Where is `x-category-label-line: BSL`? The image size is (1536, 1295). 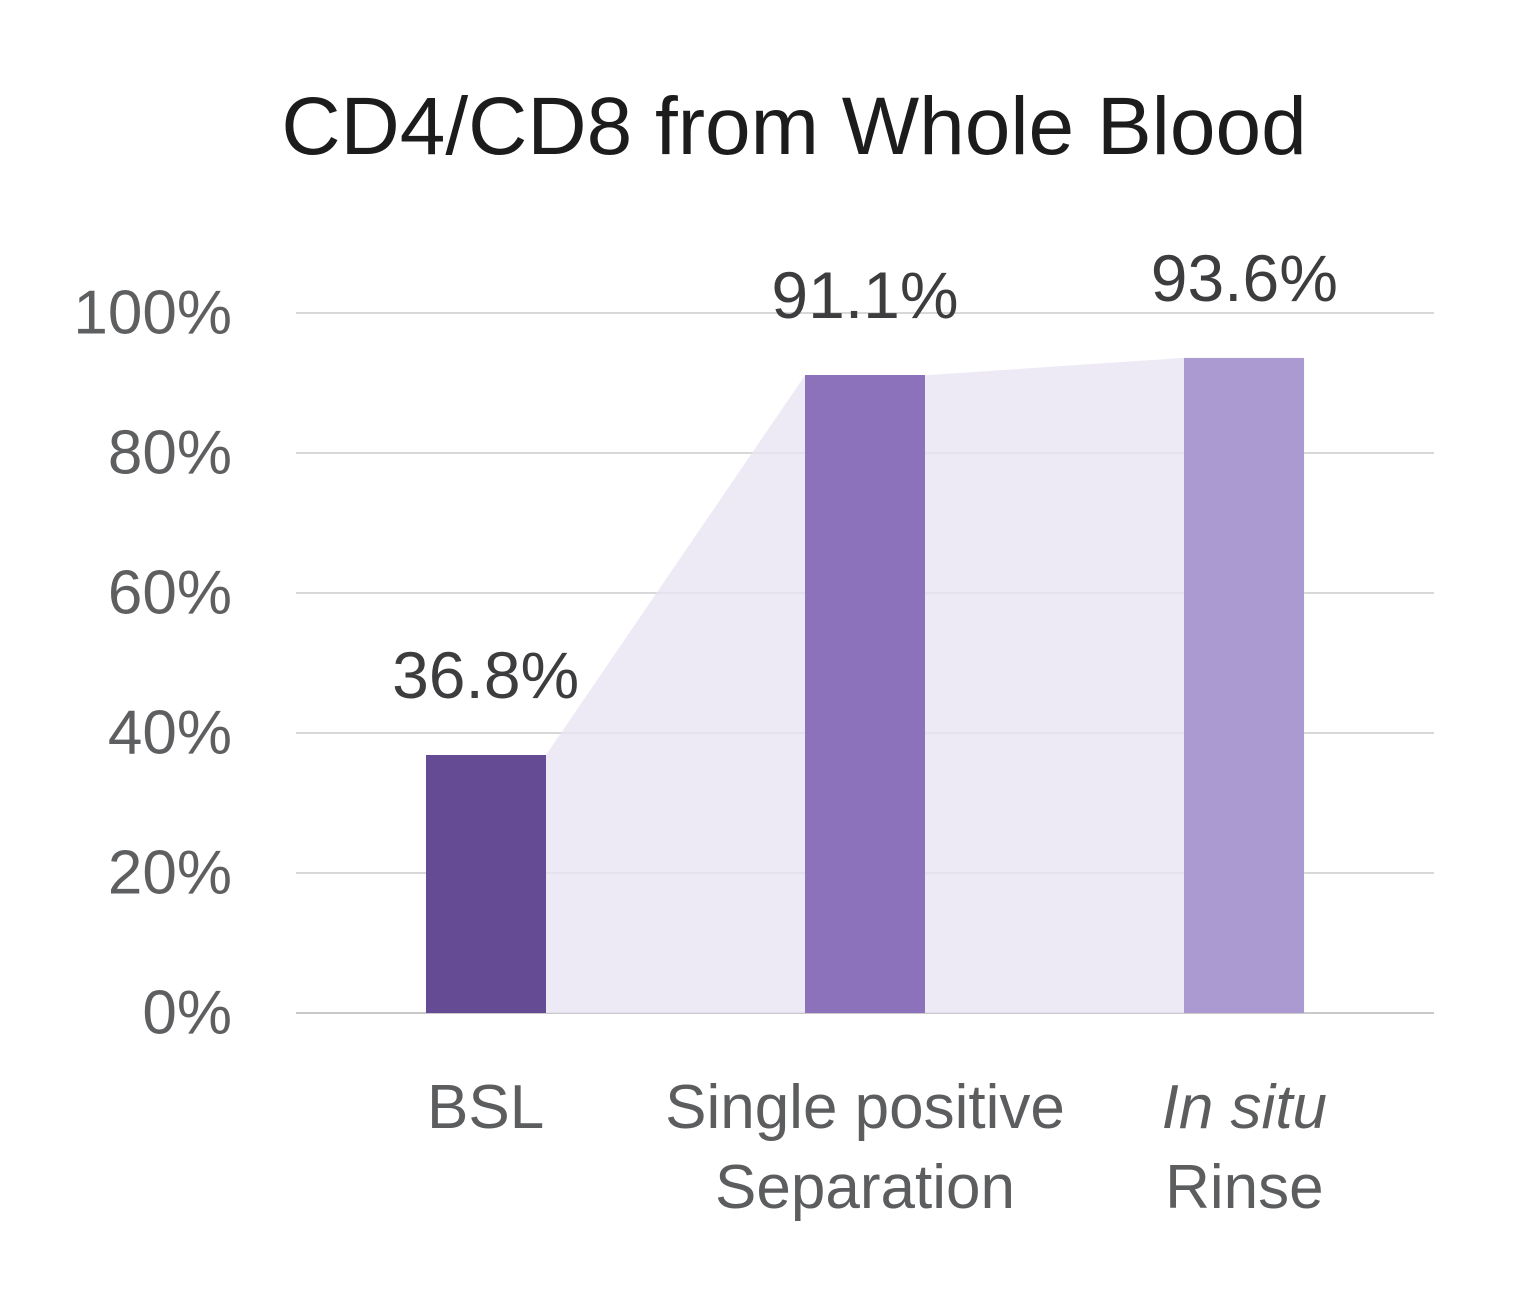
x-category-label-line: BSL is located at coordinates (486, 1107).